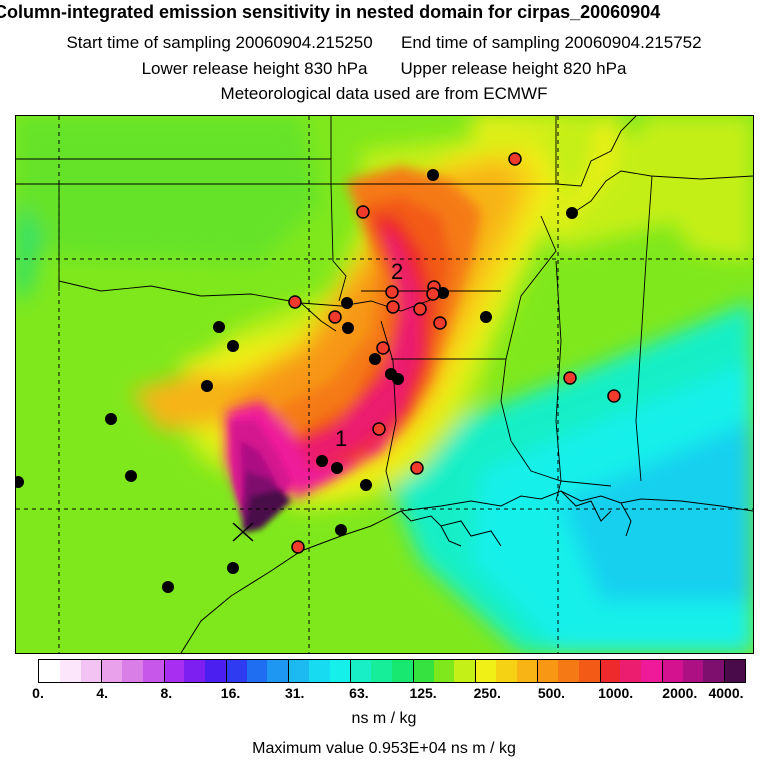  Describe the element at coordinates (384, 93) in the screenshot. I see `met-data-label: Meteorological data used are from ECMWF` at that location.